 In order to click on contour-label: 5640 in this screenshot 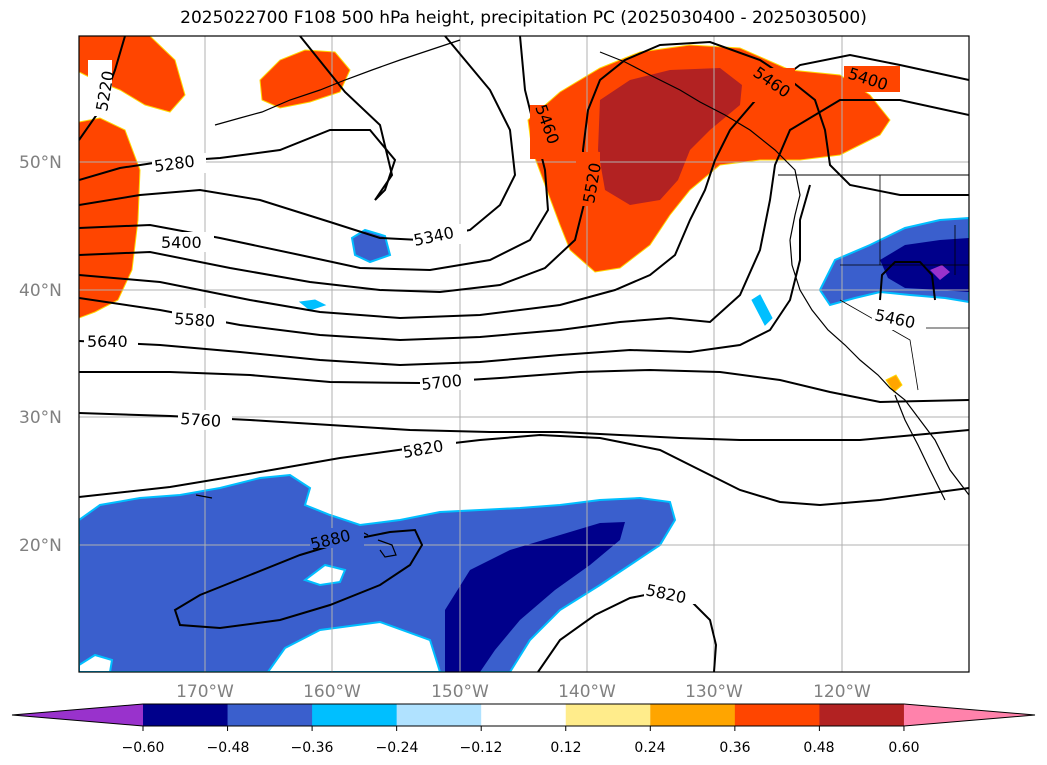, I will do `click(107, 341)`.